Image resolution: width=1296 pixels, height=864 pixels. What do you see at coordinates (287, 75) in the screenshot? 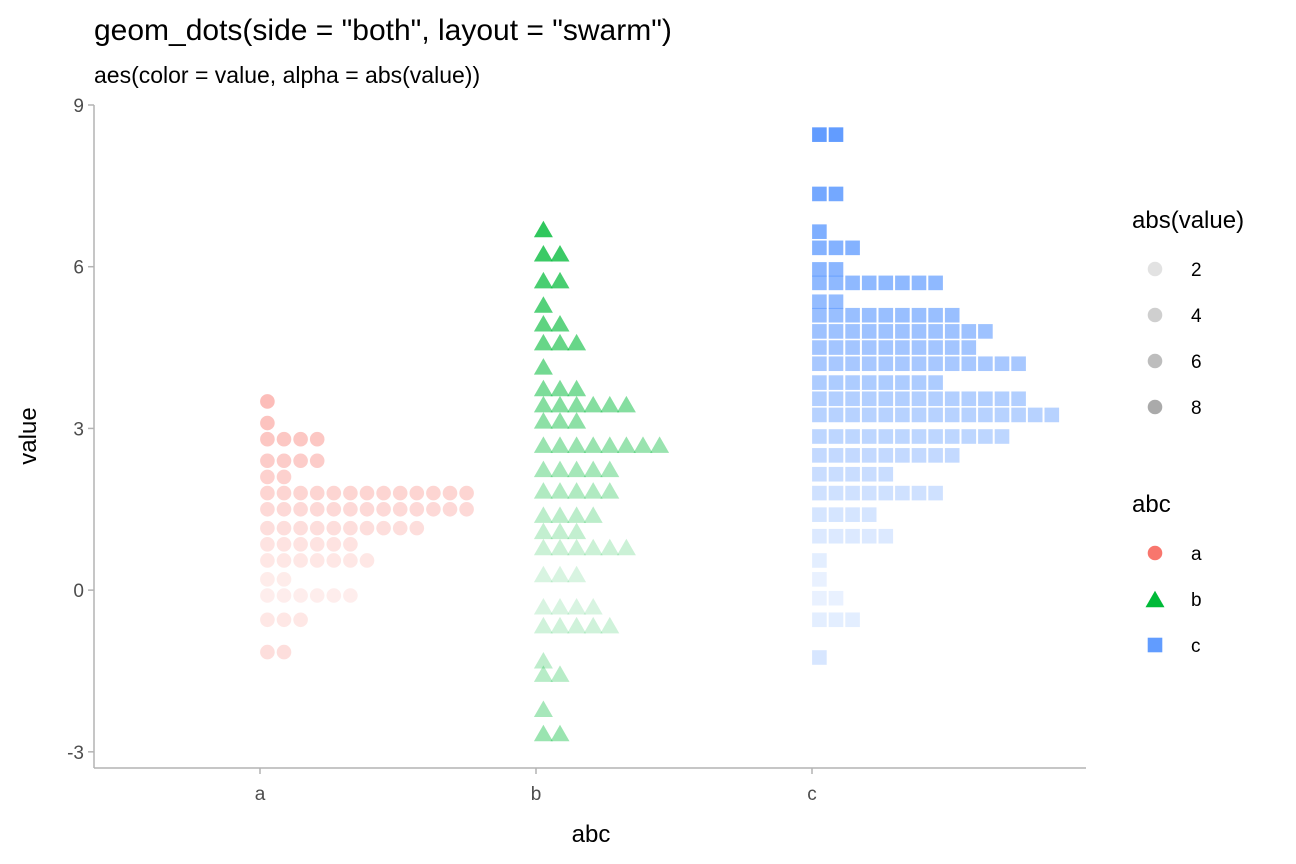
I see `chart-subtitle: aes(color = value, alpha = abs(value))` at bounding box center [287, 75].